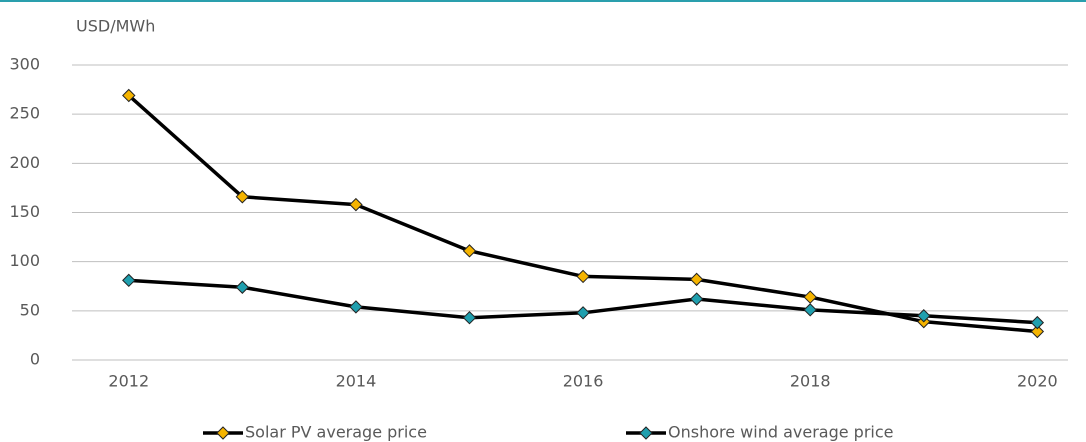  I want to click on x-tick-label: 2012, so click(128, 381).